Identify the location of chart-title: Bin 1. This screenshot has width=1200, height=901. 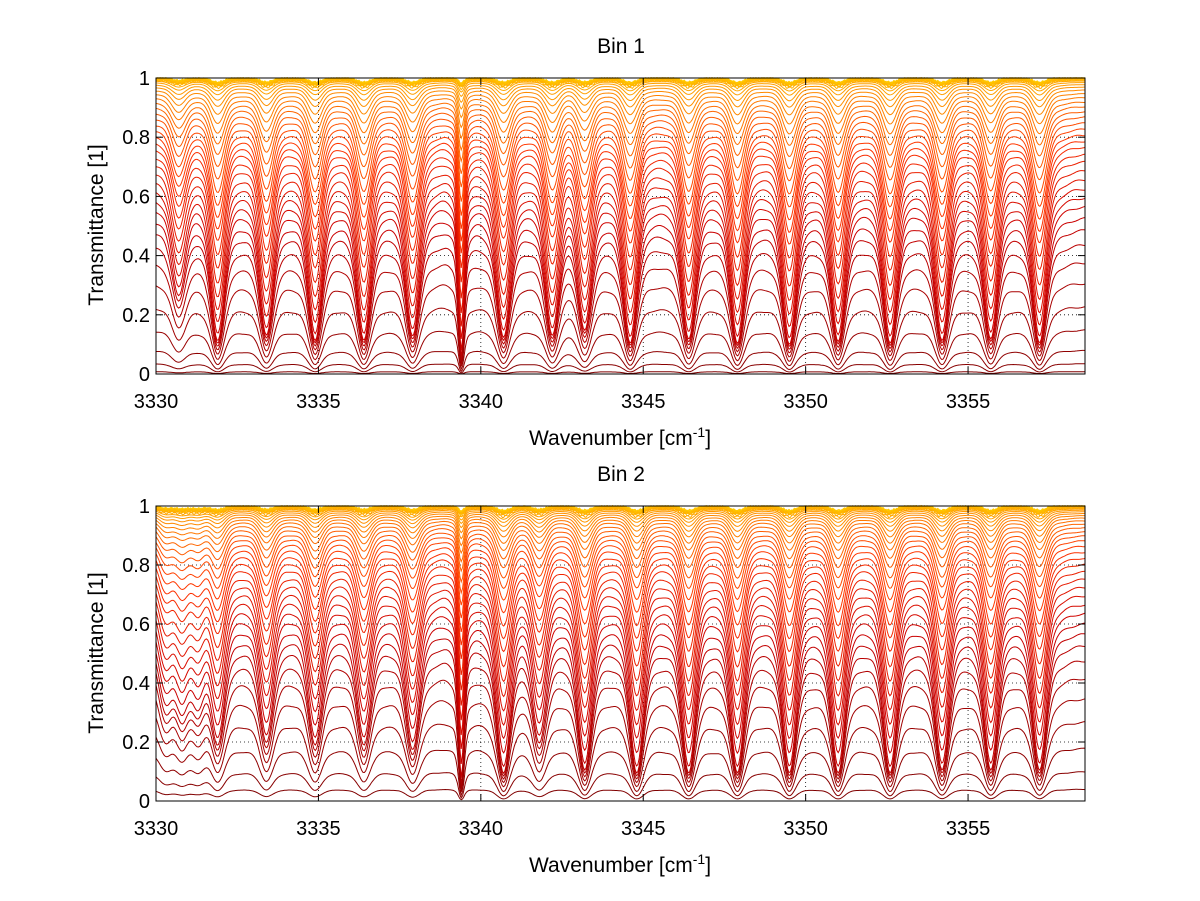
(621, 46).